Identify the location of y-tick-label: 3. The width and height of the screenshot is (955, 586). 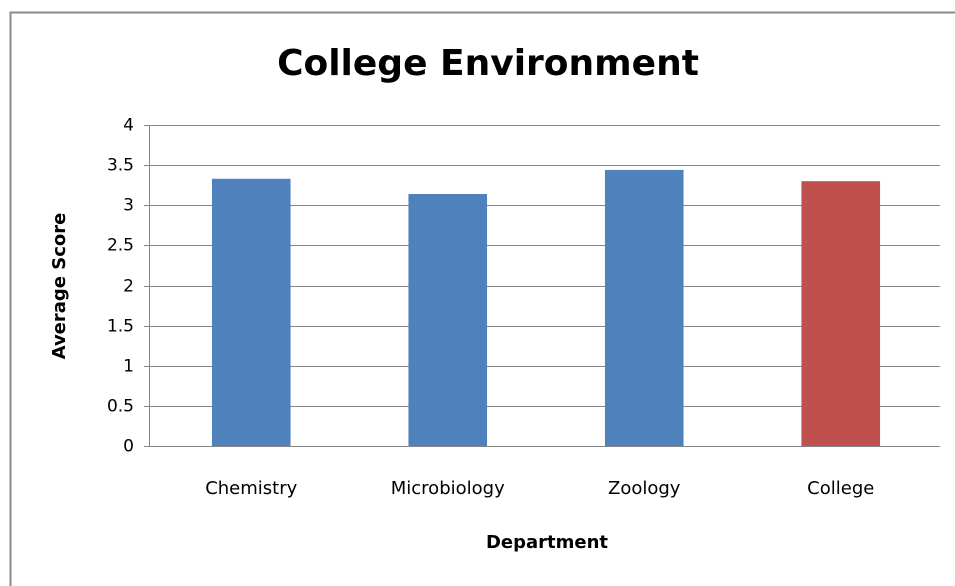
(128, 206).